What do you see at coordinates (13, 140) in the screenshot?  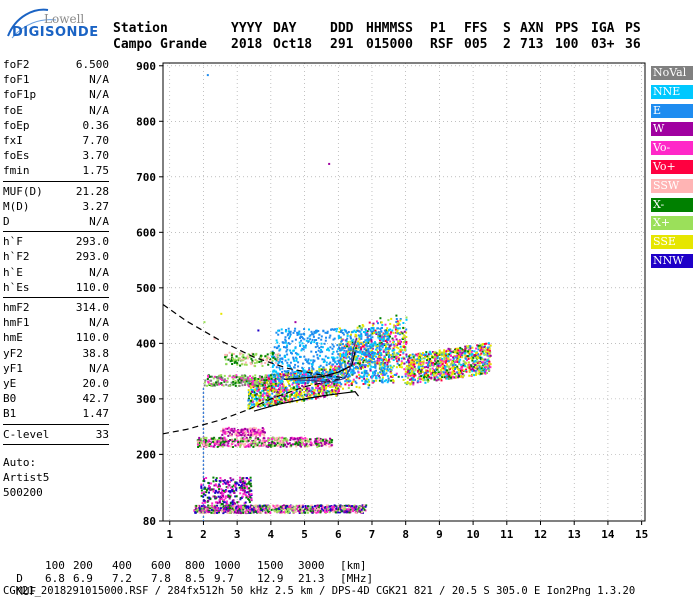 I see `param-name: fxI` at bounding box center [13, 140].